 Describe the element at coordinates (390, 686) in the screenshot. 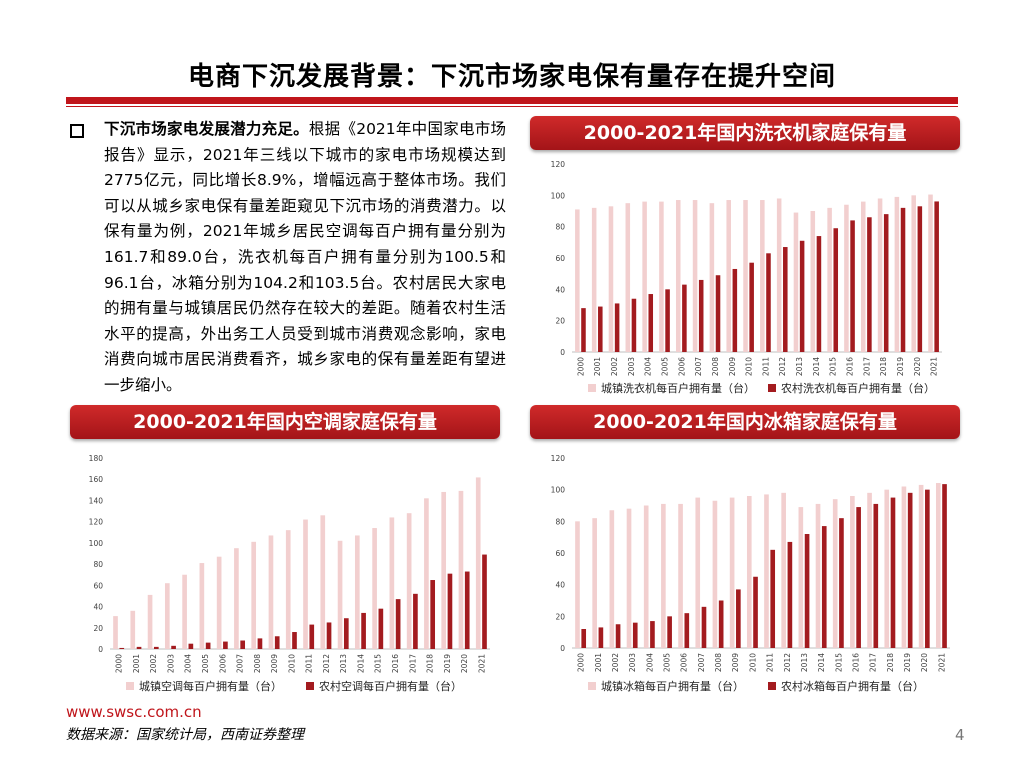

I see `ac-legend-rural-label: 农村空调每百户拥有量（台）` at that location.